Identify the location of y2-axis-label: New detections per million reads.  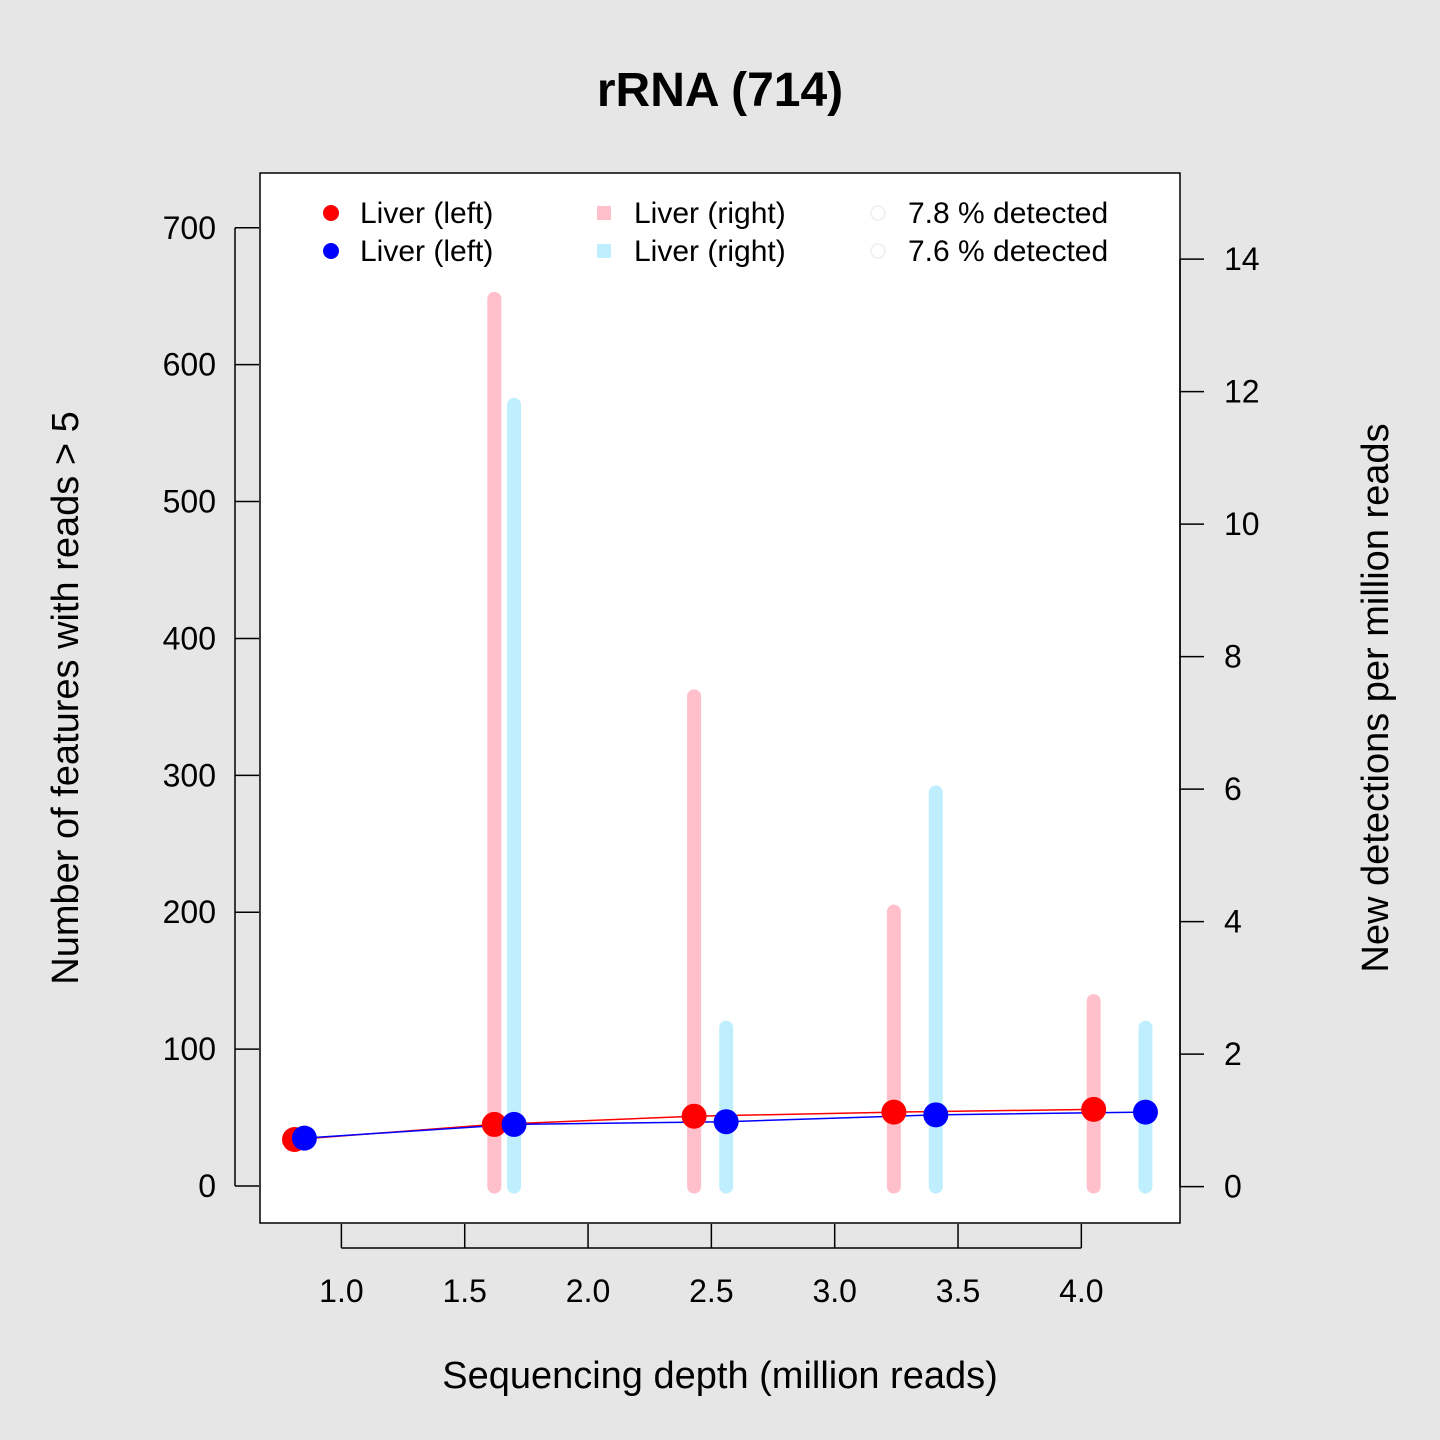
(1376, 697).